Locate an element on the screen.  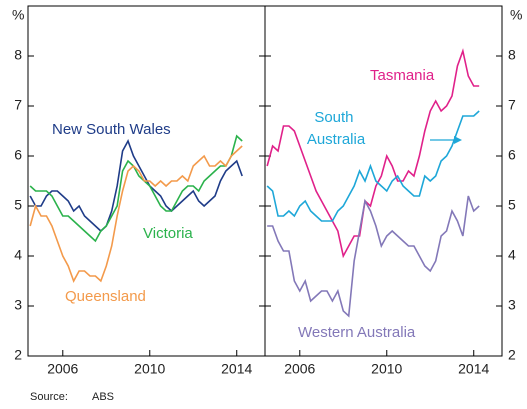
series-label: Queensland is located at coordinates (105, 296).